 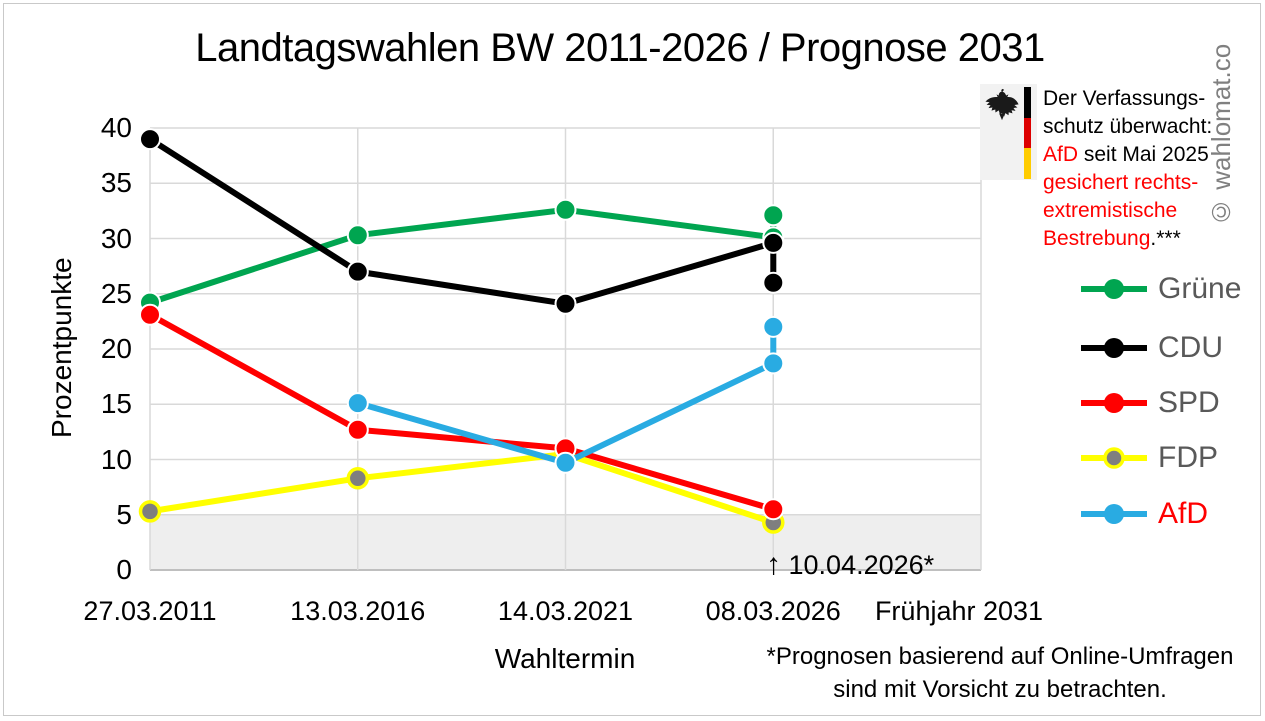 What do you see at coordinates (1124, 98) in the screenshot?
I see `infobox-text-1: Der Verfassungs-` at bounding box center [1124, 98].